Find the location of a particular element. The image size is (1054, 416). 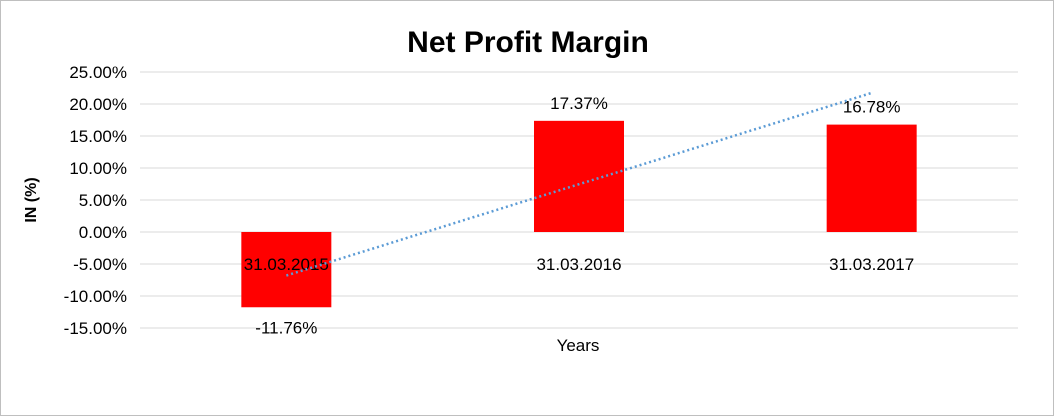

y-tick-label: 15.00% is located at coordinates (98, 136).